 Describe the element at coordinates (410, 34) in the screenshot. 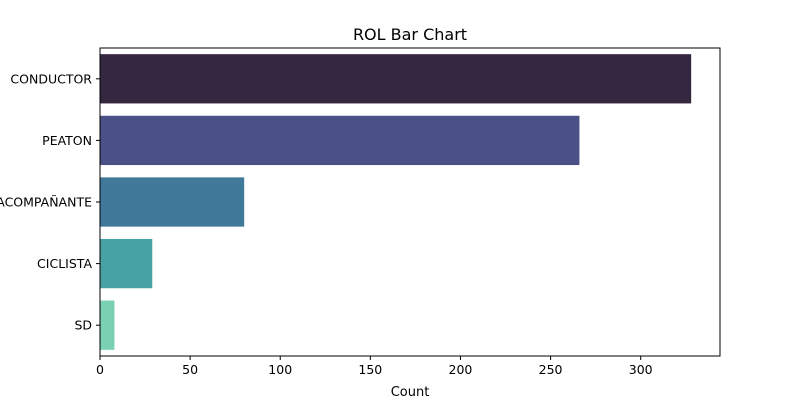

I see `chart-title: ROL Bar Chart` at that location.